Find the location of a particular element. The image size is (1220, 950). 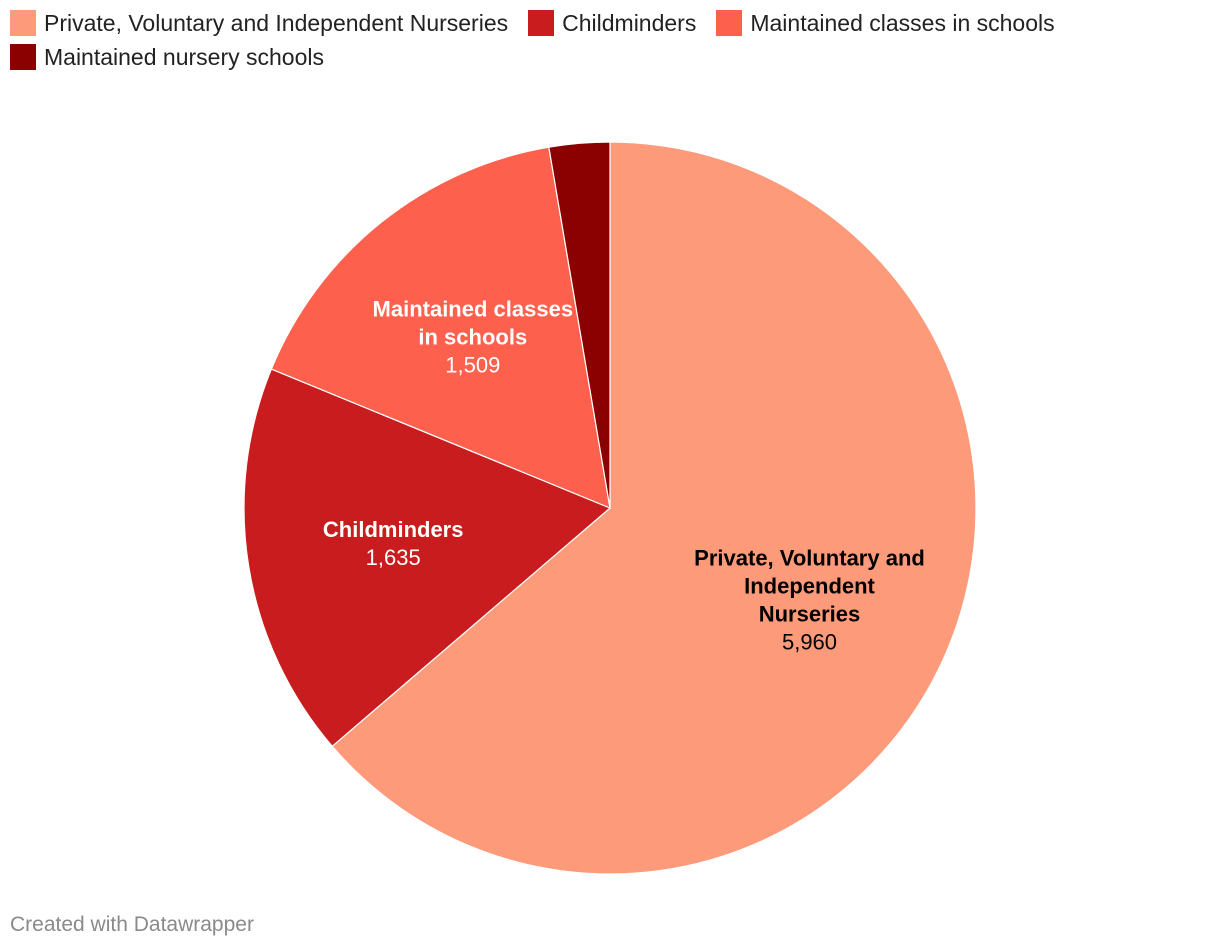

pie-slice-childminders is located at coordinates (427, 558).